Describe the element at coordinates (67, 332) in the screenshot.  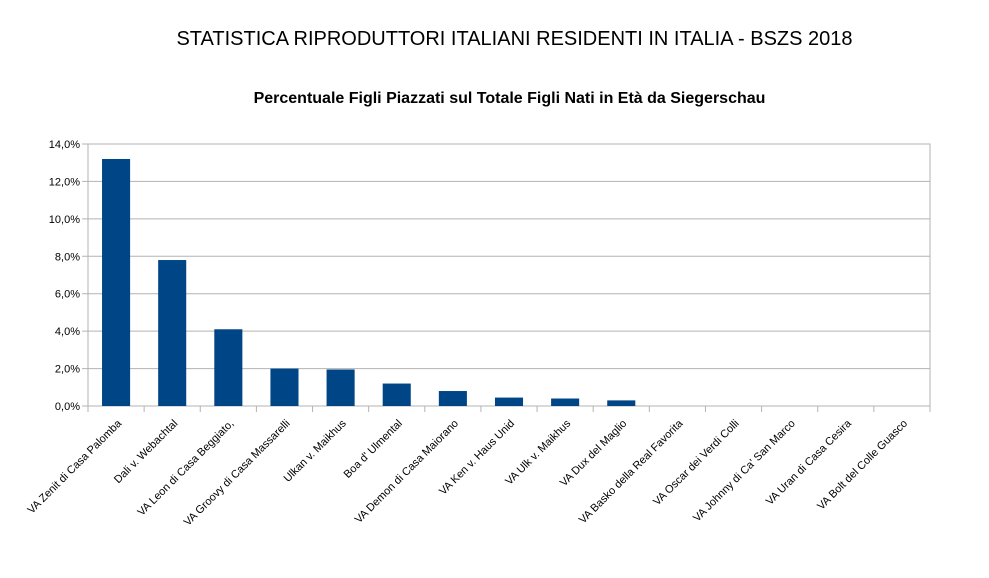
I see `y-tick-label: 4,0%` at that location.